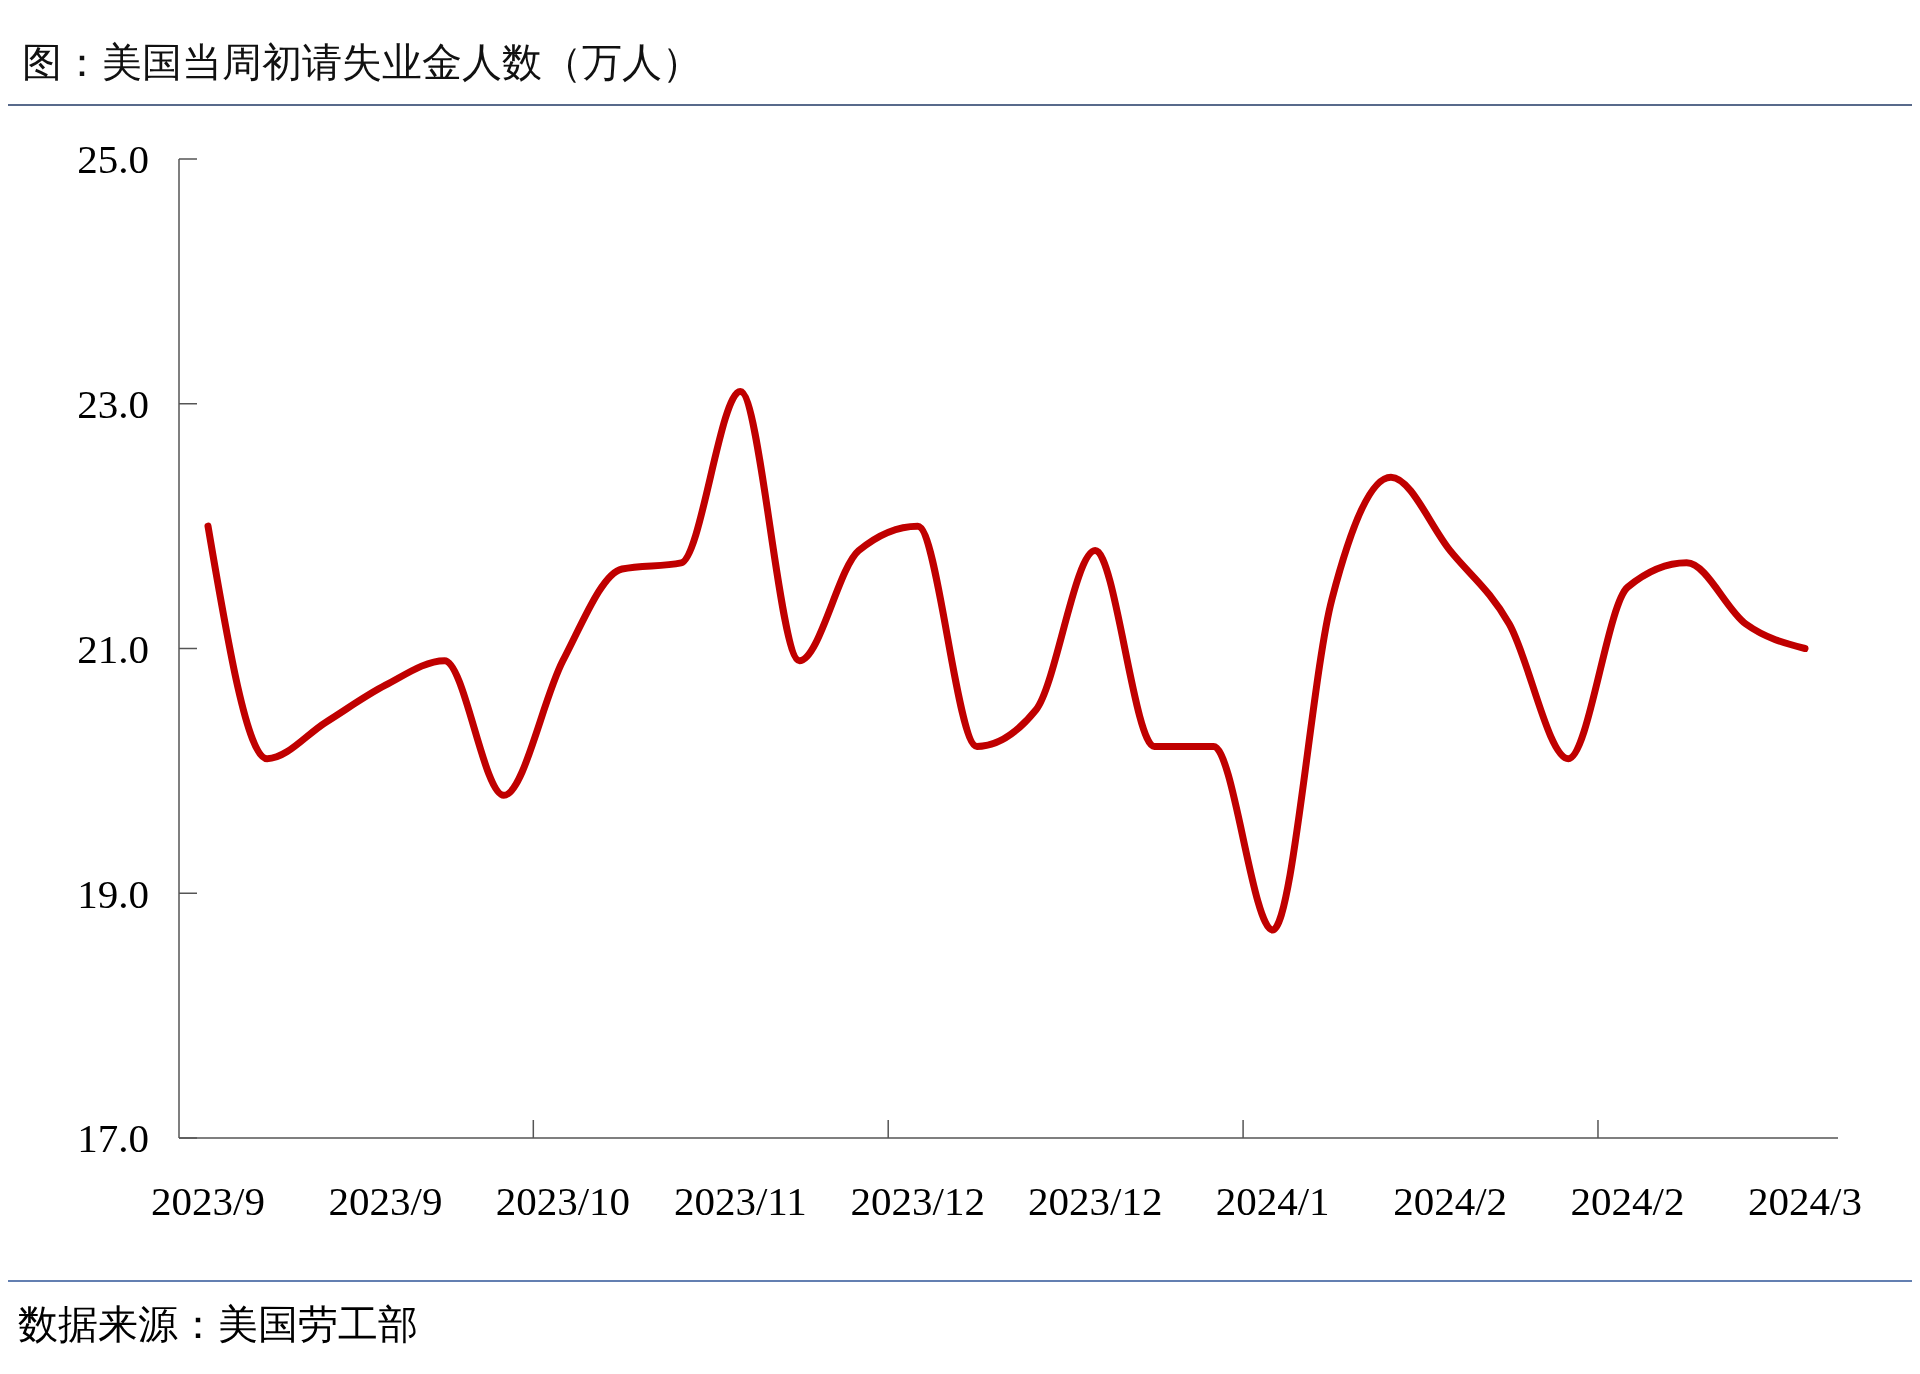 The height and width of the screenshot is (1374, 1920). What do you see at coordinates (113, 404) in the screenshot?
I see `y-tick-label: 23.0` at bounding box center [113, 404].